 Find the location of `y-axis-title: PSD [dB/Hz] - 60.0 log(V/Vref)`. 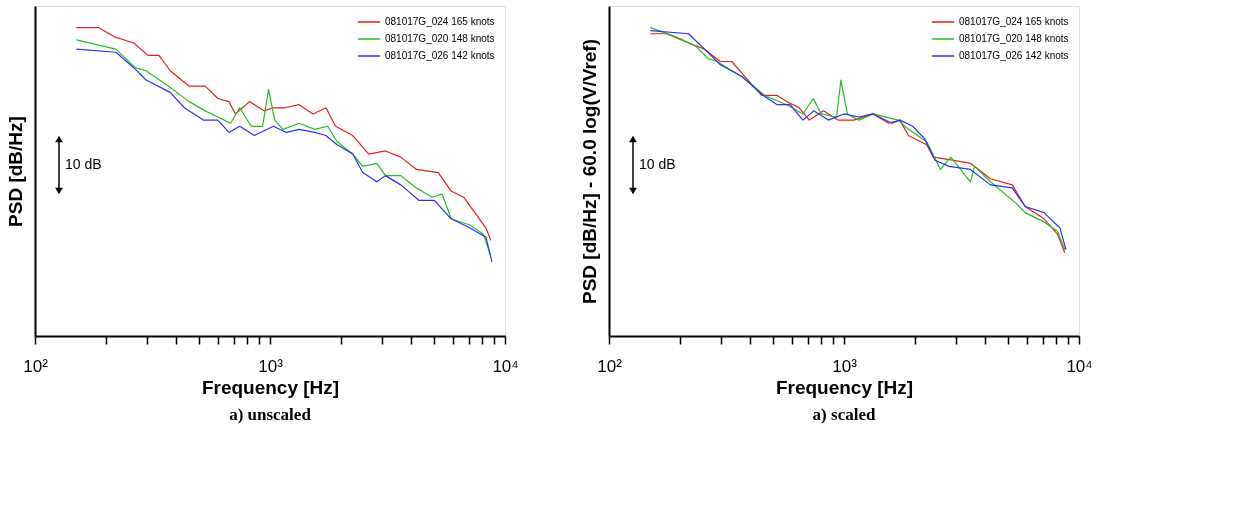

y-axis-title: PSD [dB/Hz] - 60.0 log(V/Vref) is located at coordinates (589, 171).